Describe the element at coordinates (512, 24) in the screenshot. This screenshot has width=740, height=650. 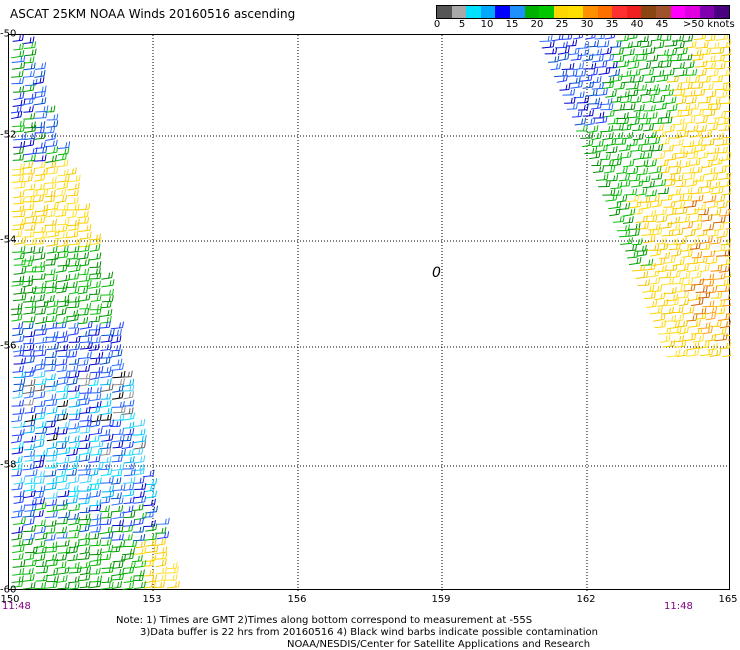
I see `colorbar-label: 15` at that location.